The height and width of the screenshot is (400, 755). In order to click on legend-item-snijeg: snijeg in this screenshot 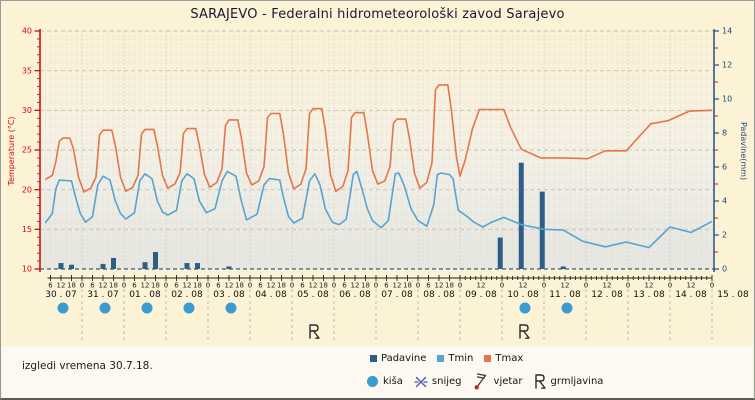, I will do `click(438, 382)`.